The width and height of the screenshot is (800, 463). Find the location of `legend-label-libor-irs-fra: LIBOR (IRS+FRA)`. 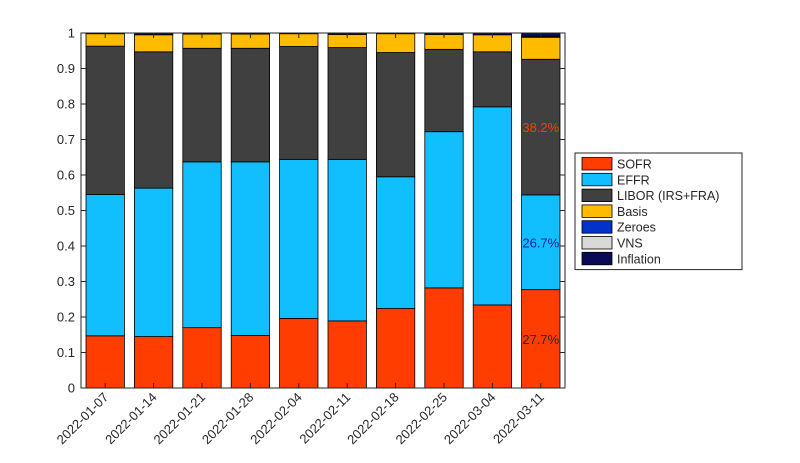

legend-label-libor-irs-fra: LIBOR (IRS+FRA) is located at coordinates (668, 196).